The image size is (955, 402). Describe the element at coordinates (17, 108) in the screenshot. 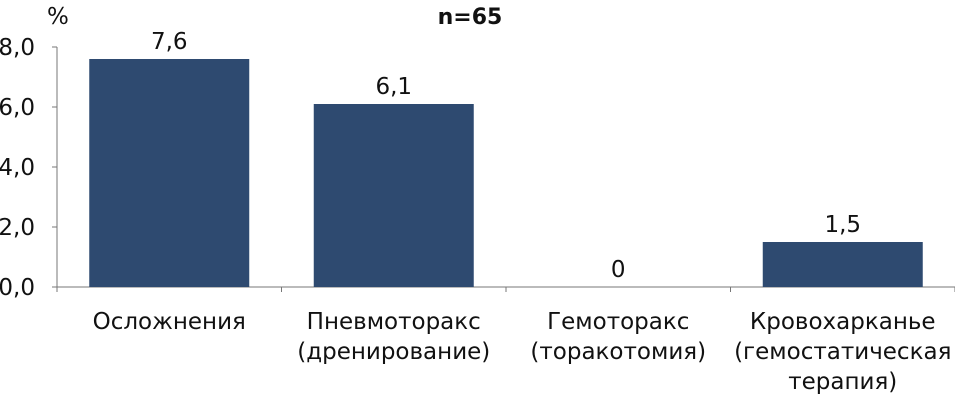

I see `y-tick-label: 6,0` at that location.